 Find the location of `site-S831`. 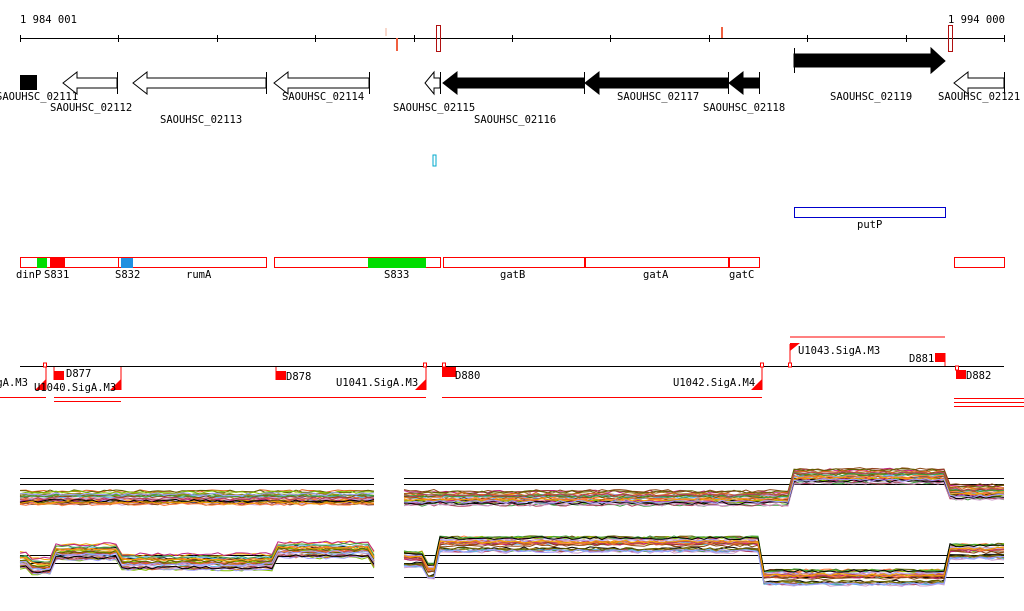

site-S831 is located at coordinates (57, 263).